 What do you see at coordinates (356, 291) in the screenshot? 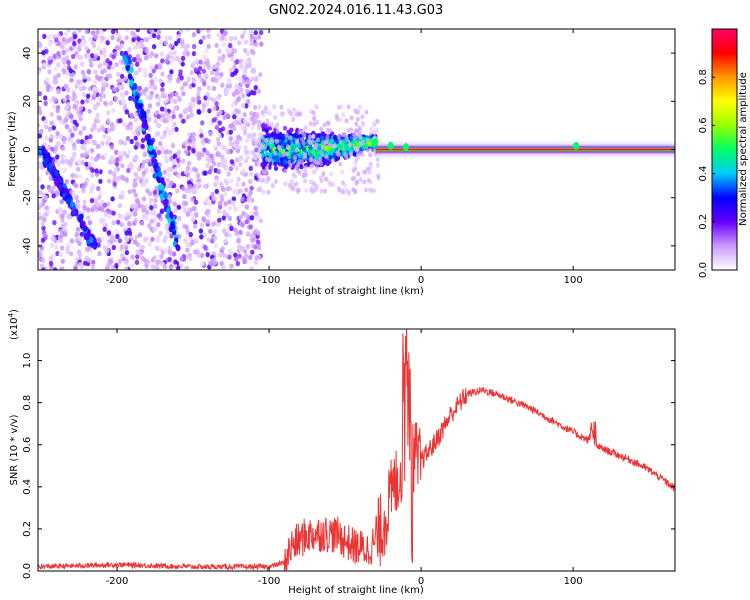
I see `spectrogram-xlabel: Height of straight line (km)` at bounding box center [356, 291].